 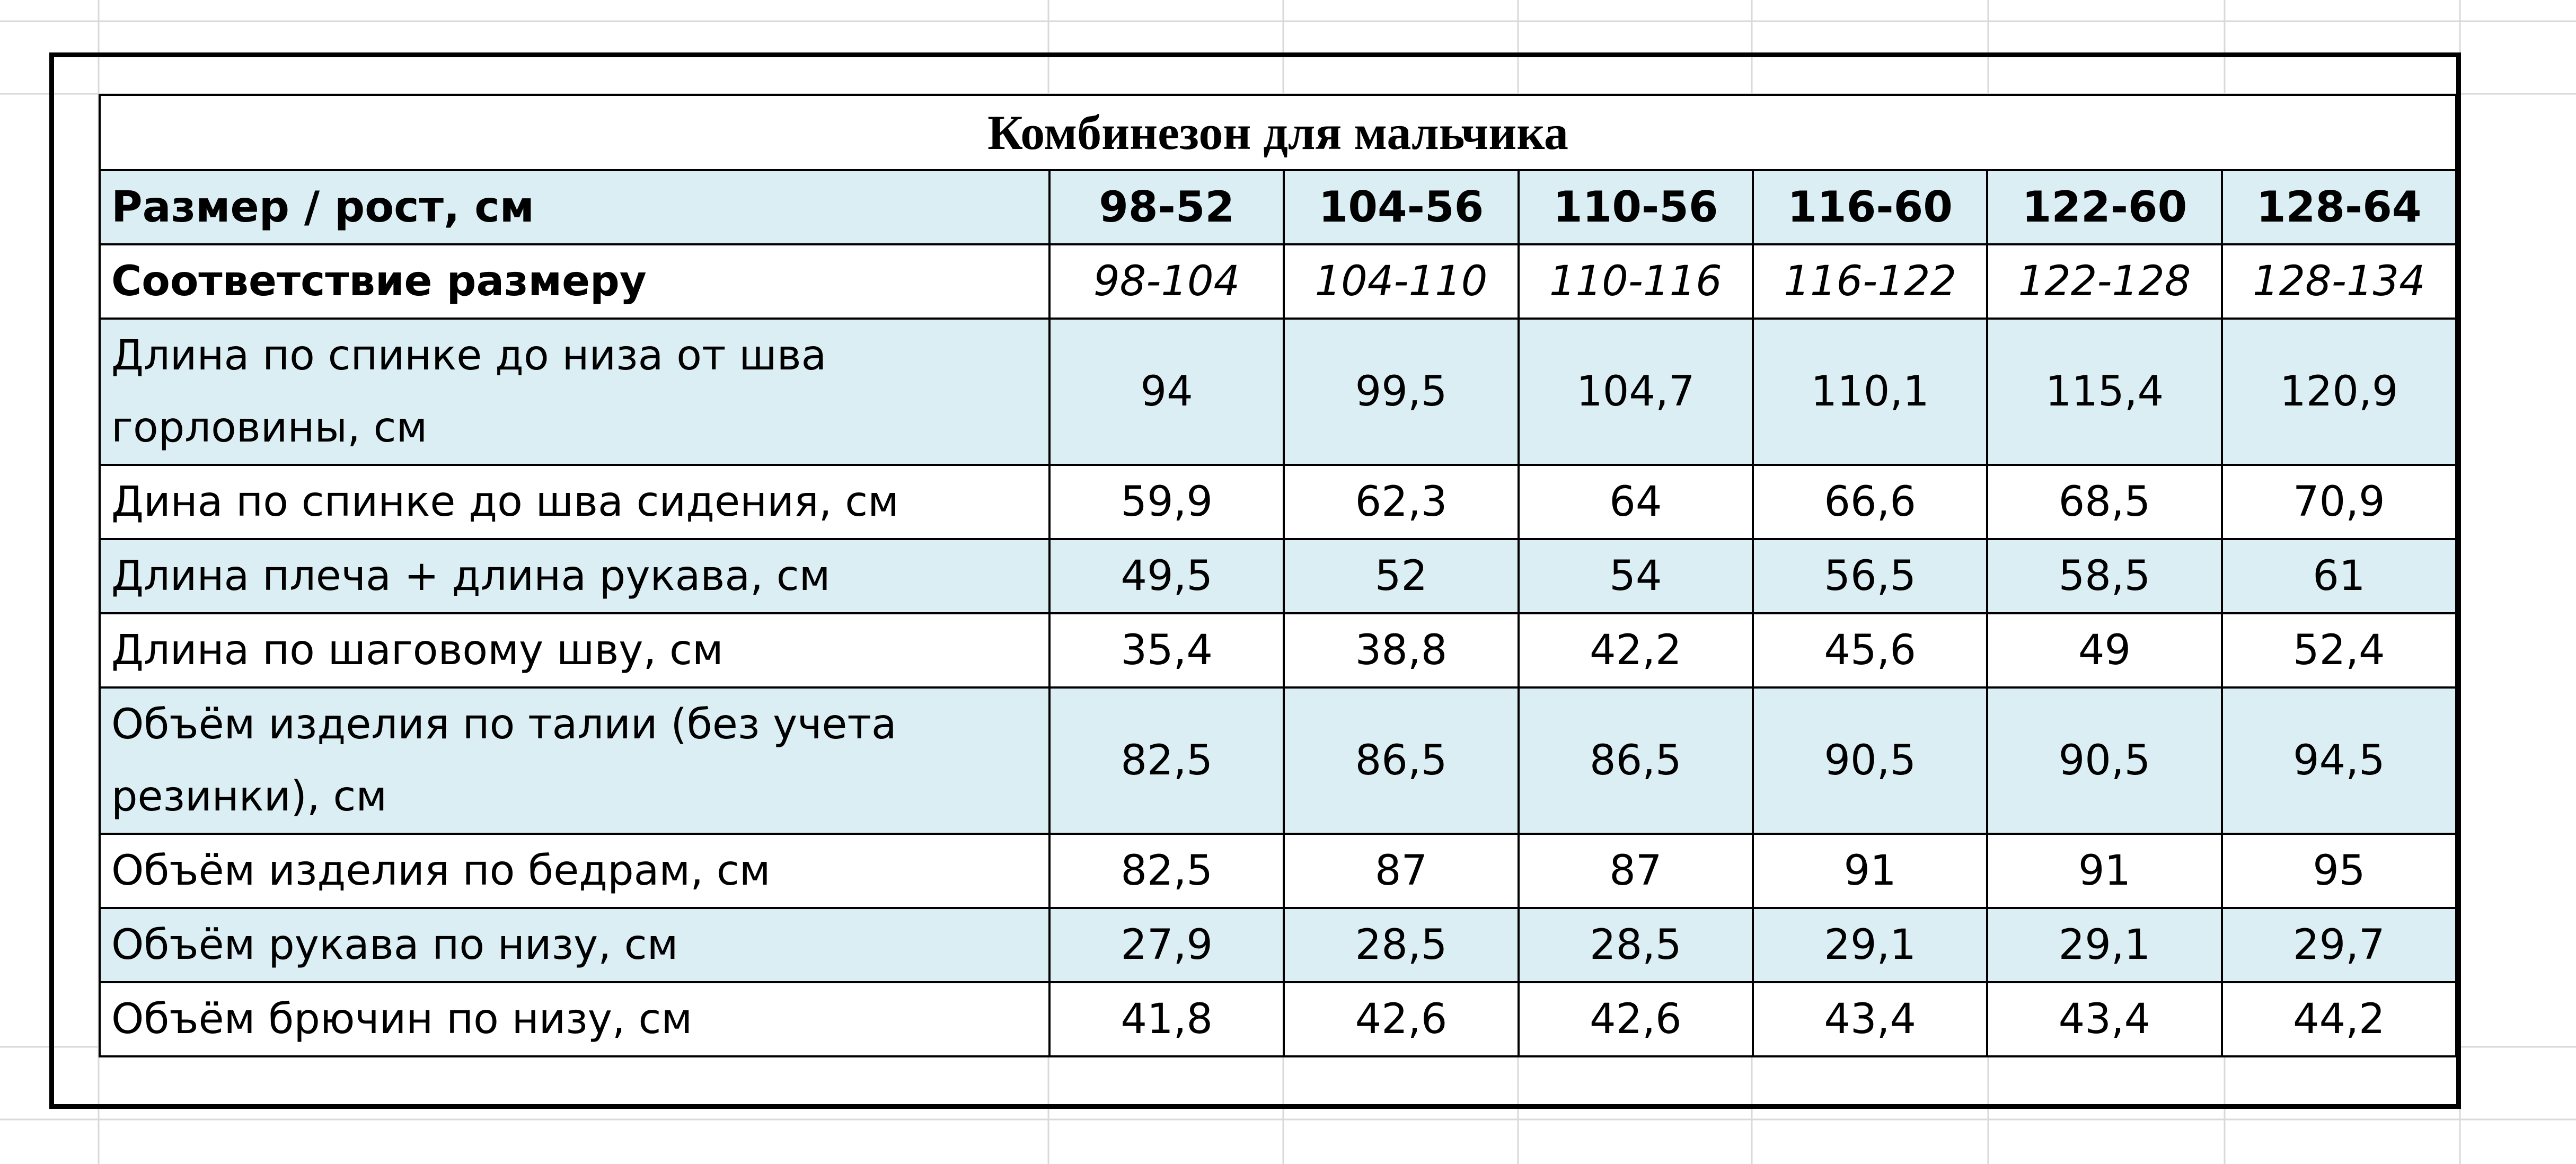 What do you see at coordinates (2104, 281) in the screenshot?
I see `cell-value: 122-128` at bounding box center [2104, 281].